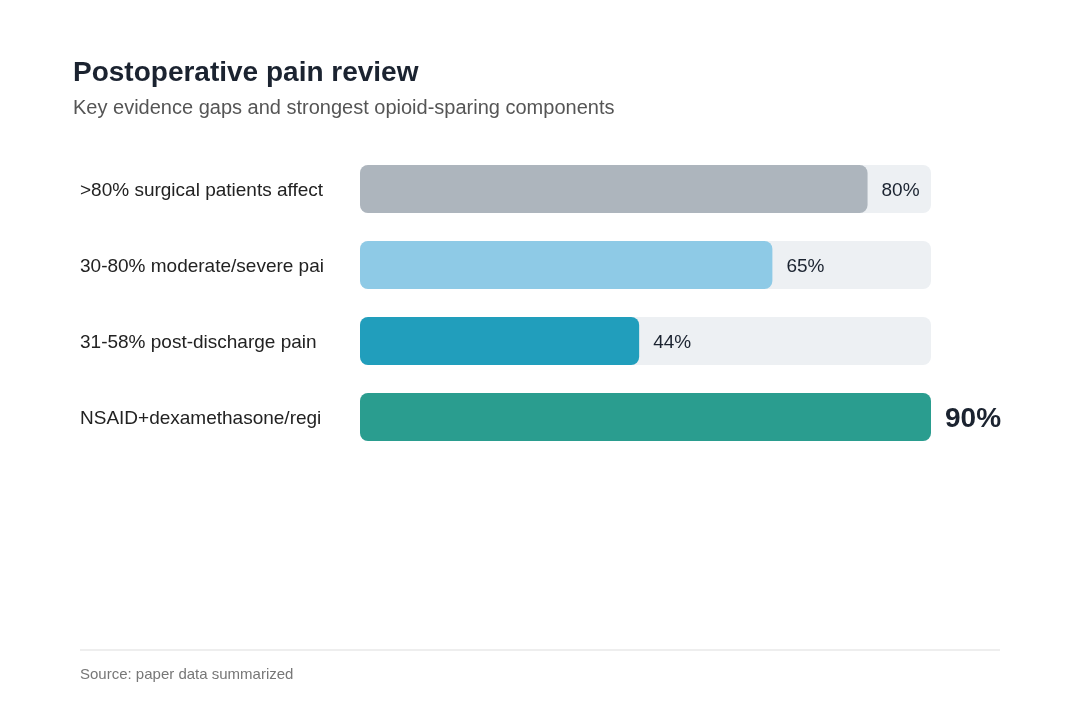  Describe the element at coordinates (202, 265) in the screenshot. I see `y-tick-label: 30-80% moderate/severe pai` at that location.